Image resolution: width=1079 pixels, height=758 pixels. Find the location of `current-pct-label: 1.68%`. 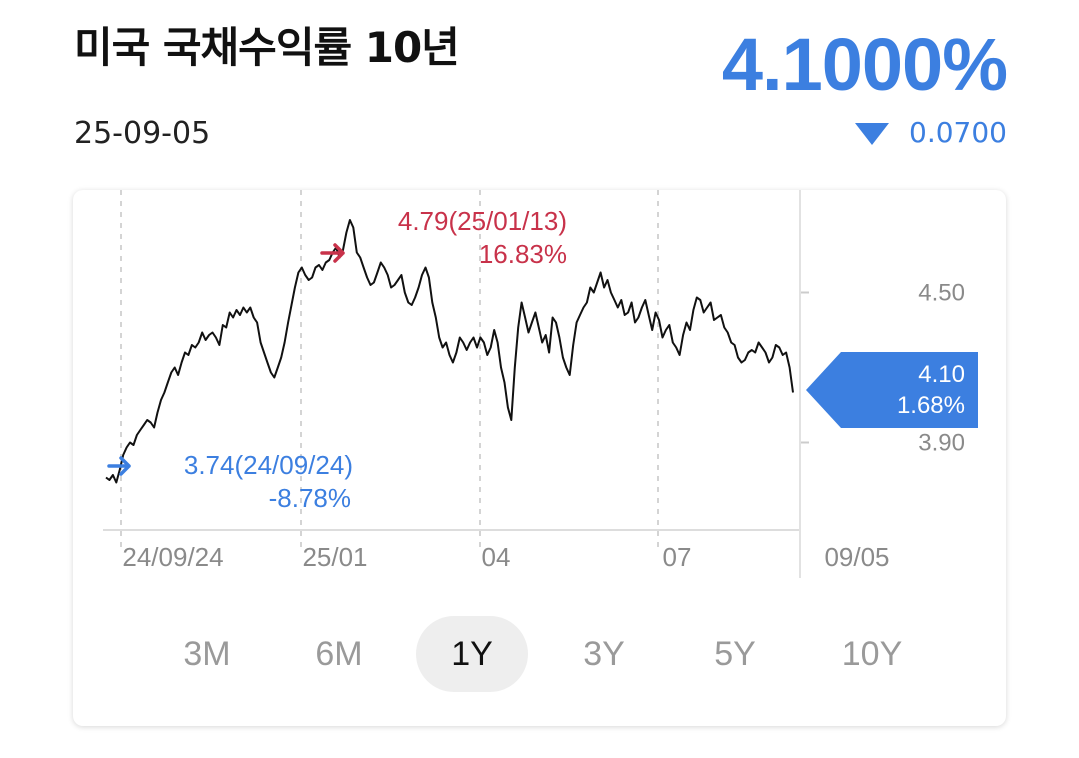

current-pct-label: 1.68% is located at coordinates (931, 405).